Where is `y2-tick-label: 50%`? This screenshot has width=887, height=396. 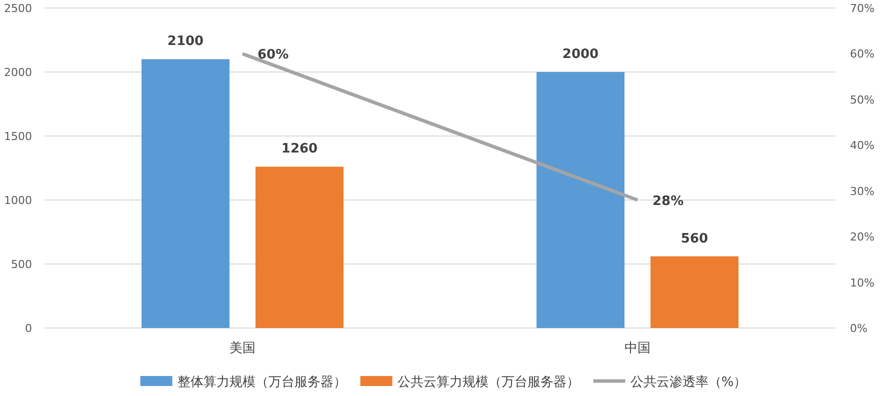
y2-tick-label: 50% is located at coordinates (862, 99).